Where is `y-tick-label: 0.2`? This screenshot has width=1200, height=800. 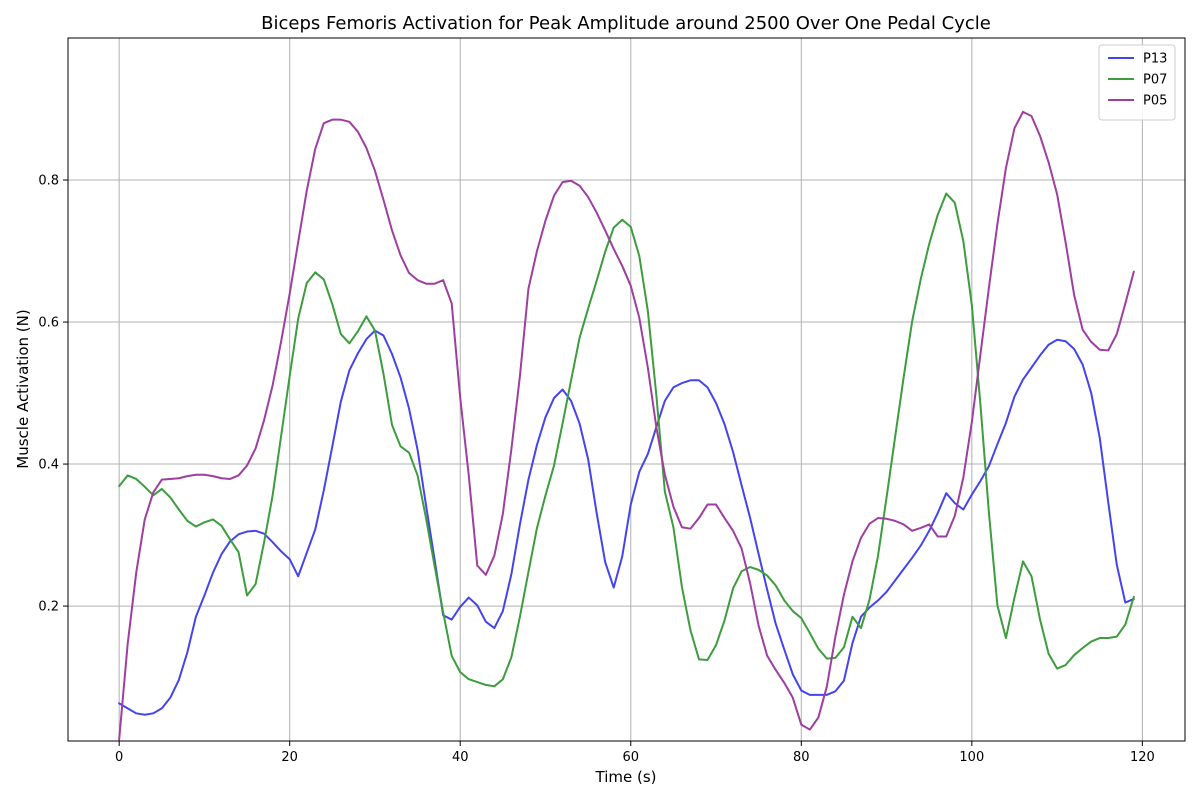
y-tick-label: 0.2 is located at coordinates (48, 607).